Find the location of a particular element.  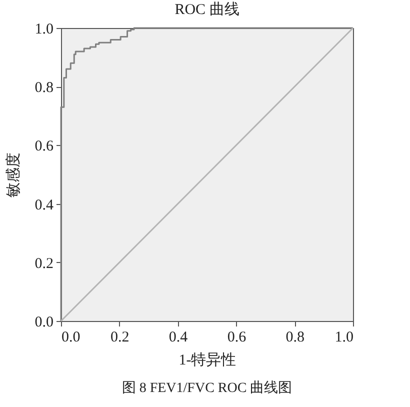

y-tick-label: 0.0 is located at coordinates (44, 322).